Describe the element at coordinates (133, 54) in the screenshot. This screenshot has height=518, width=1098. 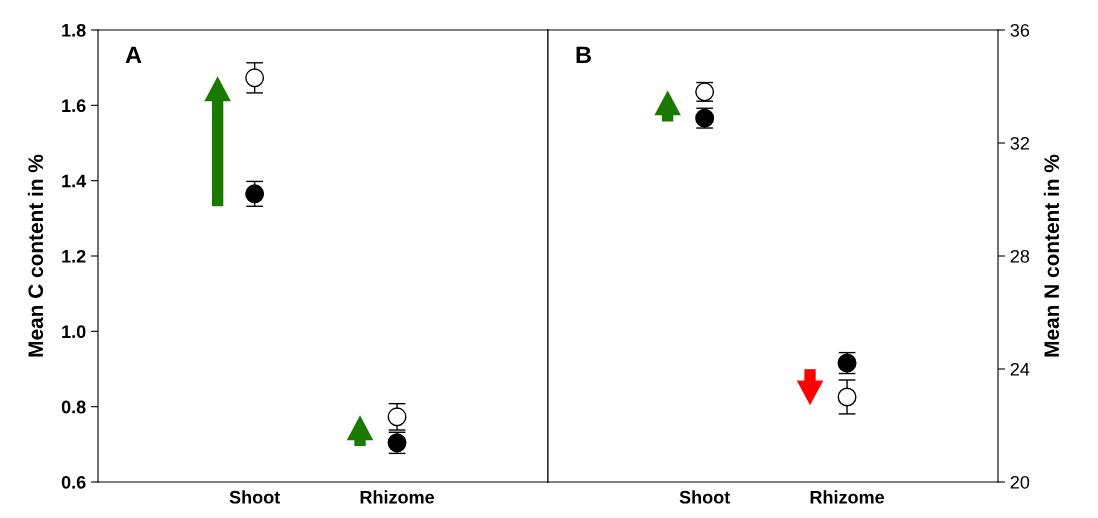
I see `annotation: A` at that location.